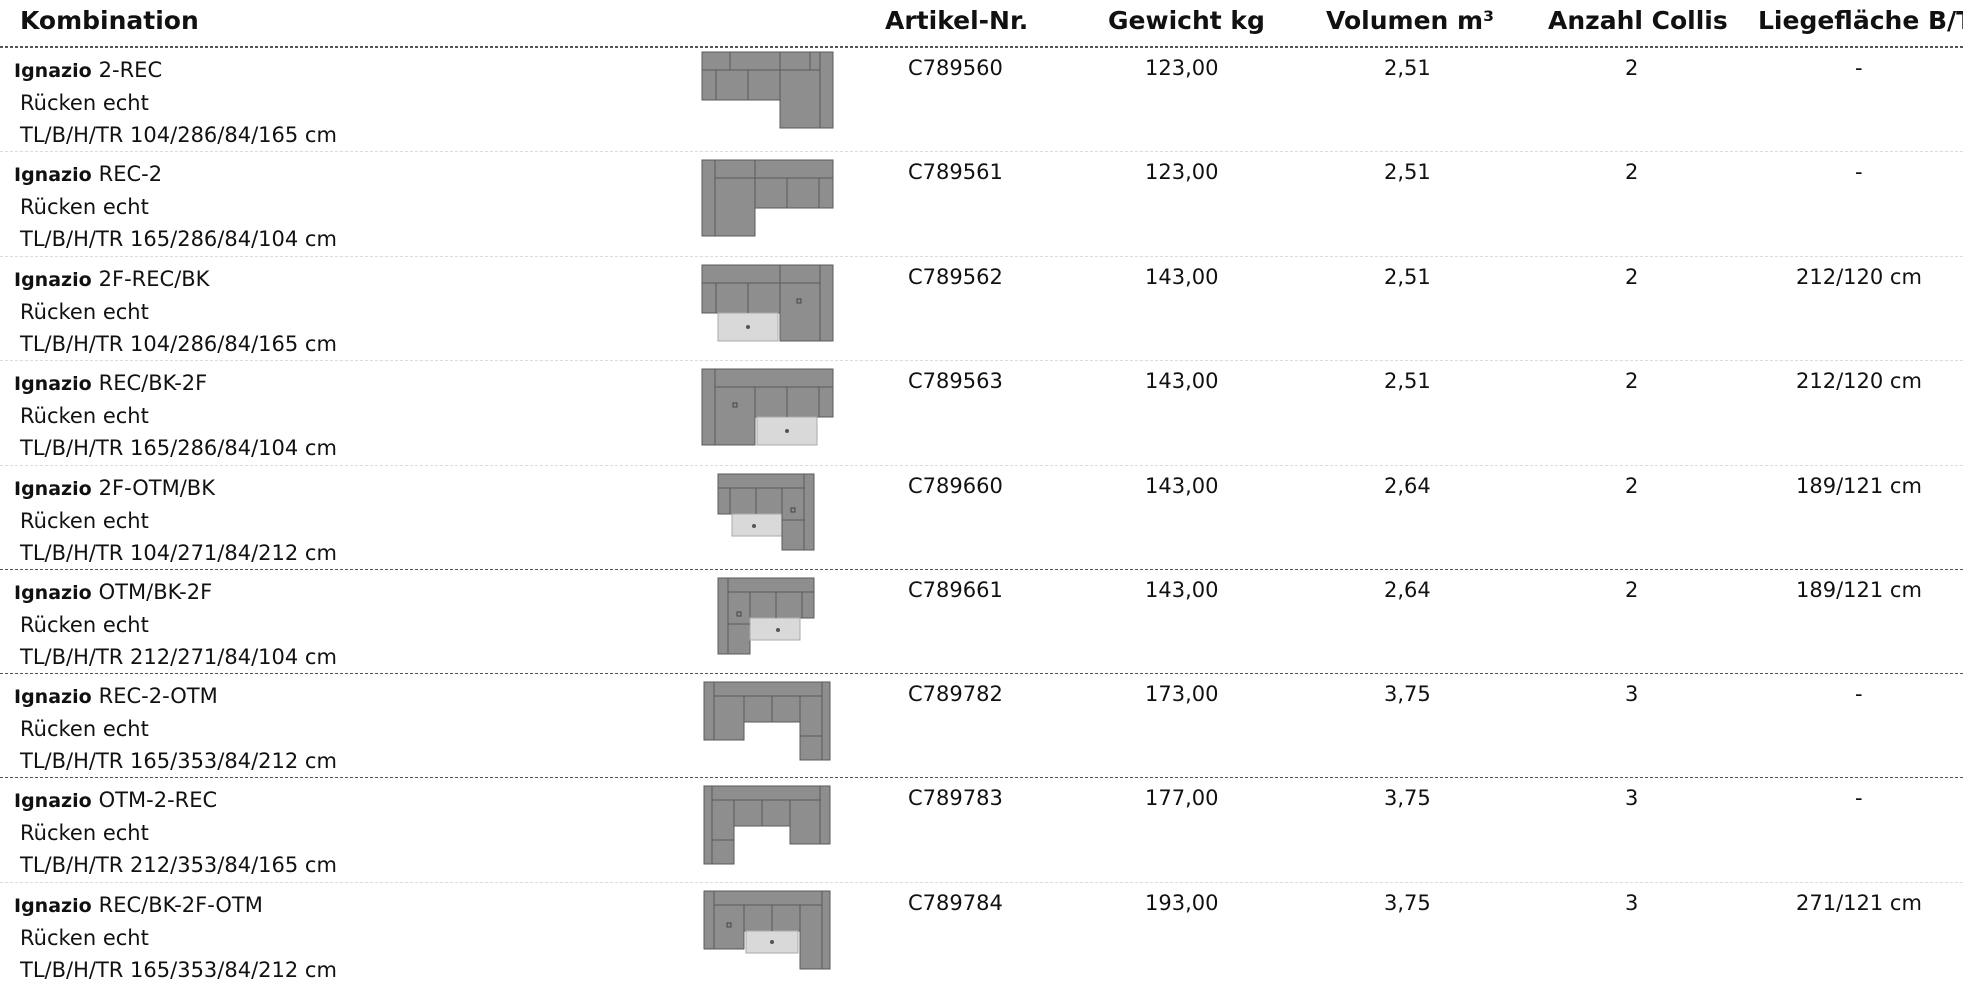  Describe the element at coordinates (955, 590) in the screenshot. I see `artikel-nr: C789661` at that location.